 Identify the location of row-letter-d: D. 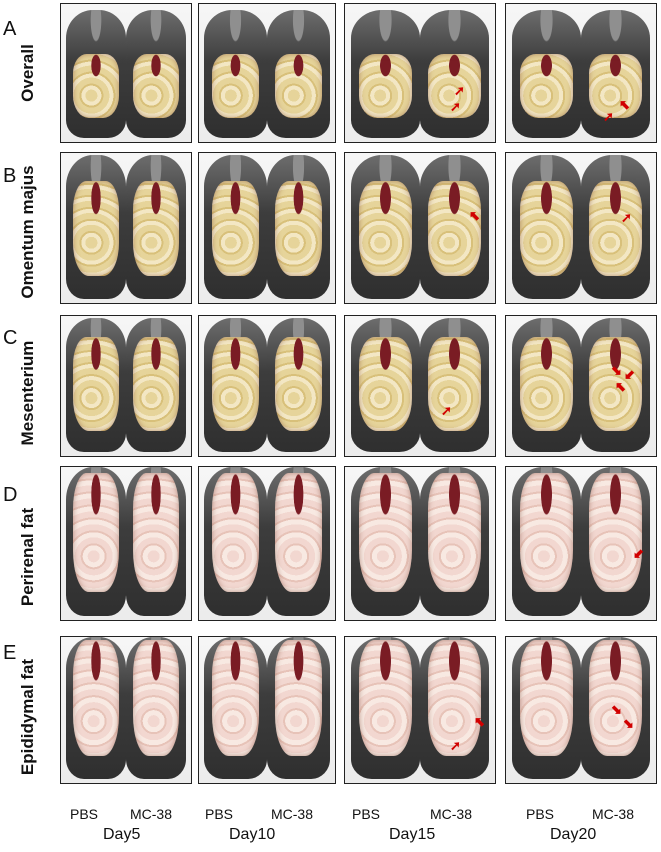
(10, 495).